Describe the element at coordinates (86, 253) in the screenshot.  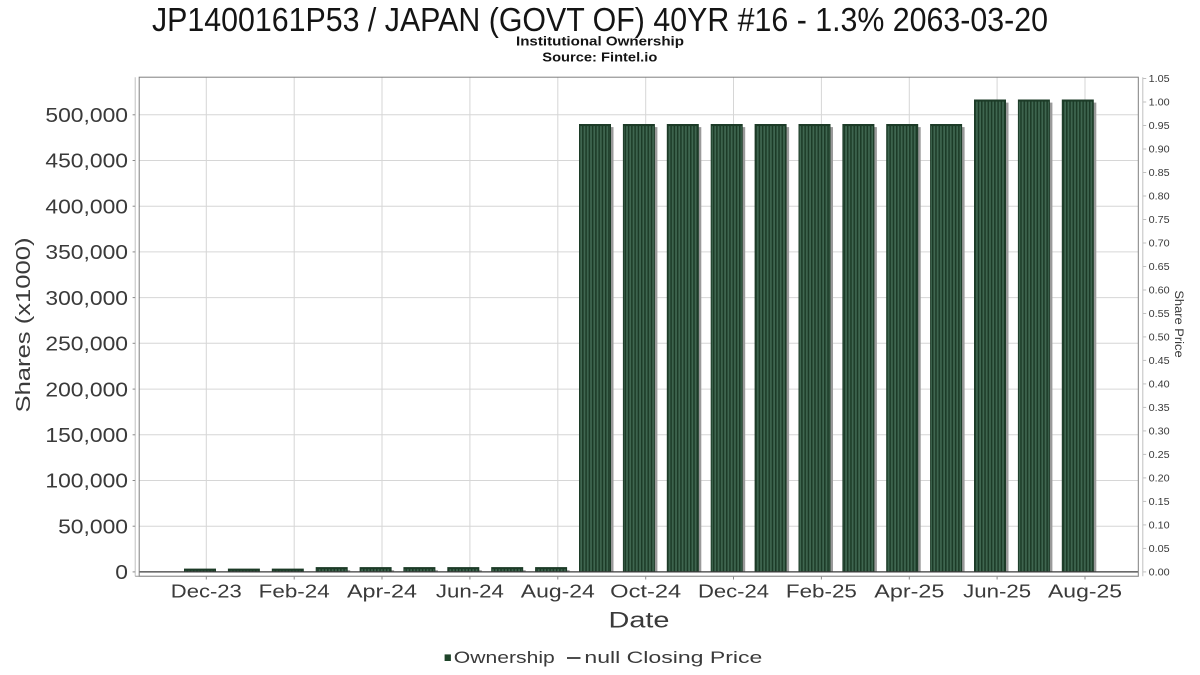
I see `svg-text: 350,000` at that location.